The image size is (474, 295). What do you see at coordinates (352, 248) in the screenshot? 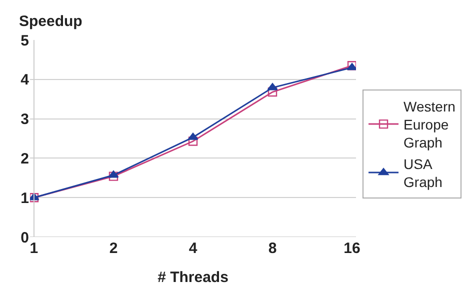
I see `x-tick-label: 16` at bounding box center [352, 248].